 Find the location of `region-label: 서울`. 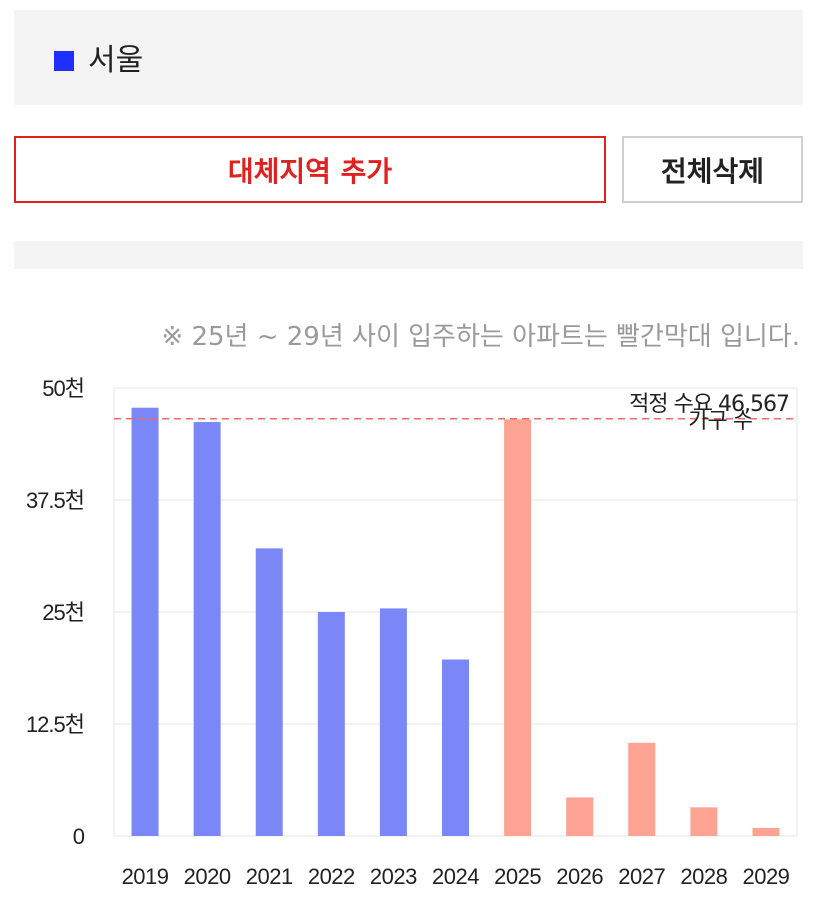

region-label: 서울 is located at coordinates (116, 60).